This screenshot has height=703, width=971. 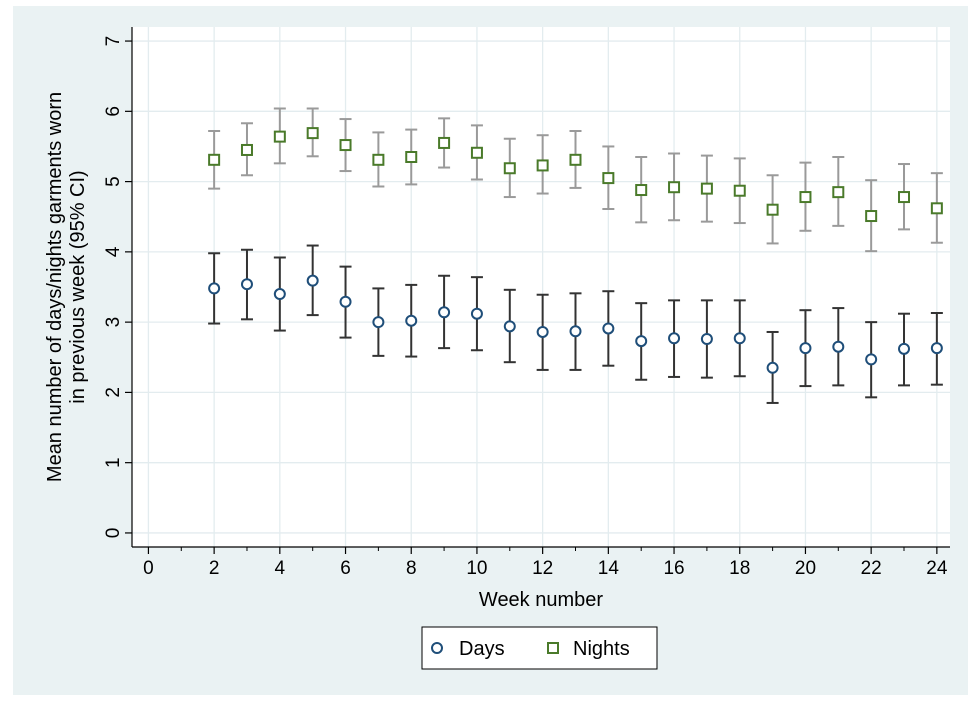 What do you see at coordinates (673, 568) in the screenshot?
I see `x-tick-label: 16` at bounding box center [673, 568].